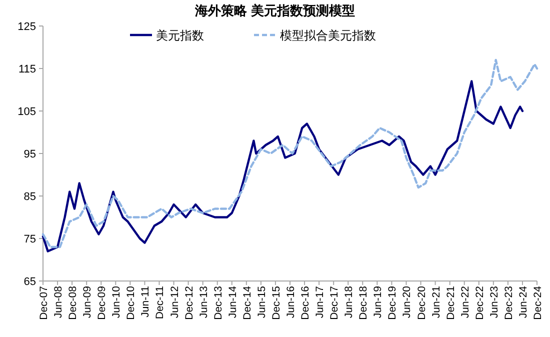 The image size is (550, 337). What do you see at coordinates (160, 303) in the screenshot?
I see `x-tick-label: Dec-11` at bounding box center [160, 303].